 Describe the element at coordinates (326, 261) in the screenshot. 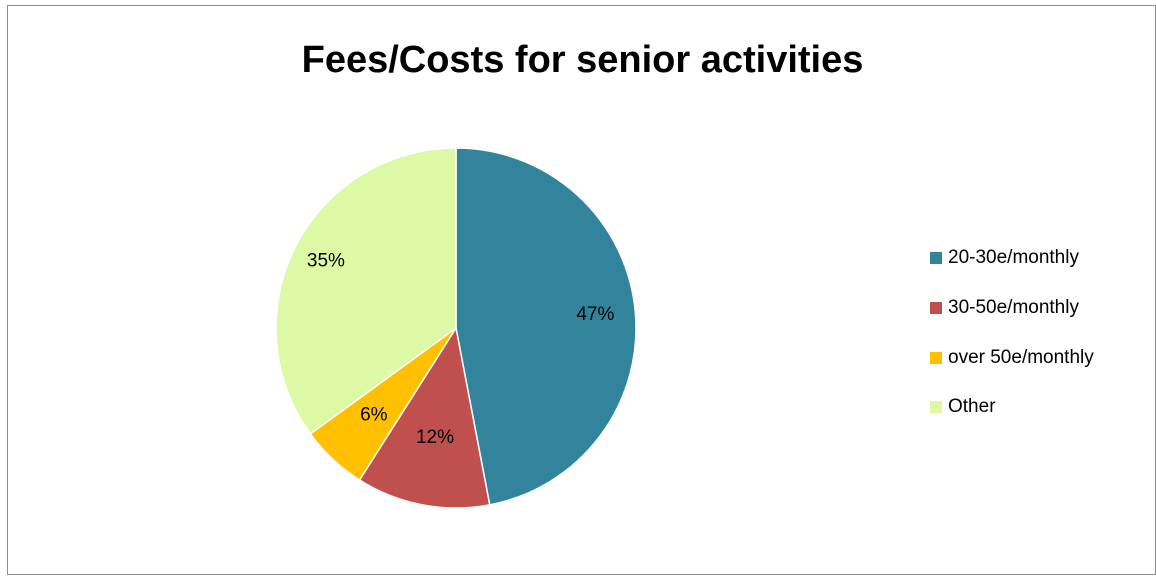

I see `data-label-other: 35%` at that location.